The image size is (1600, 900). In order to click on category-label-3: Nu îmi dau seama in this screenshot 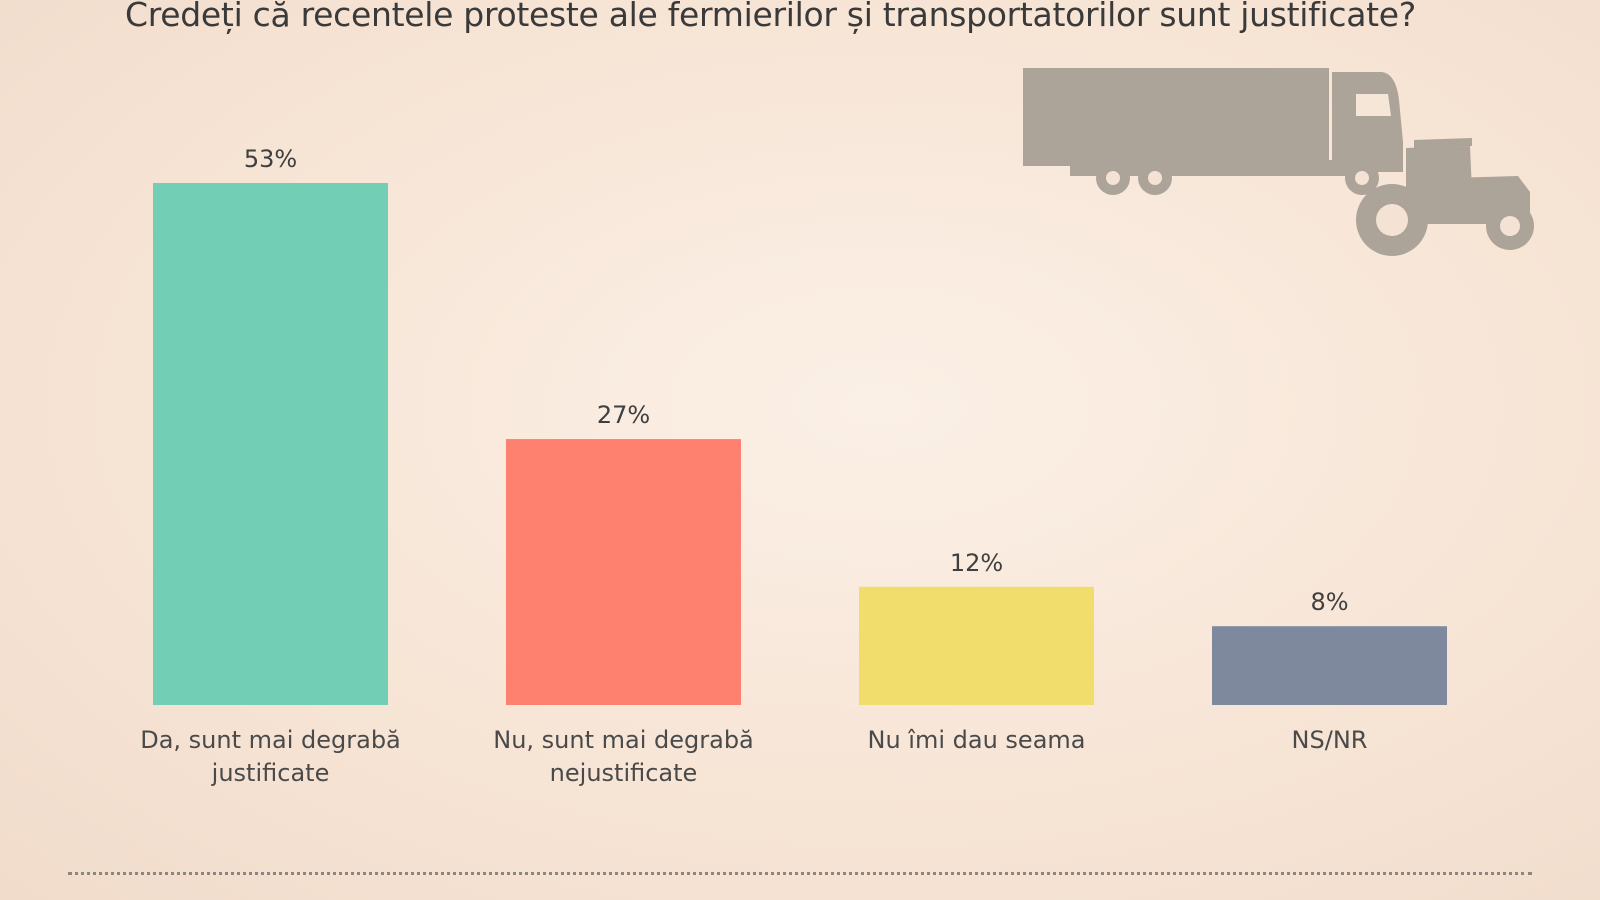, I will do `click(977, 740)`.